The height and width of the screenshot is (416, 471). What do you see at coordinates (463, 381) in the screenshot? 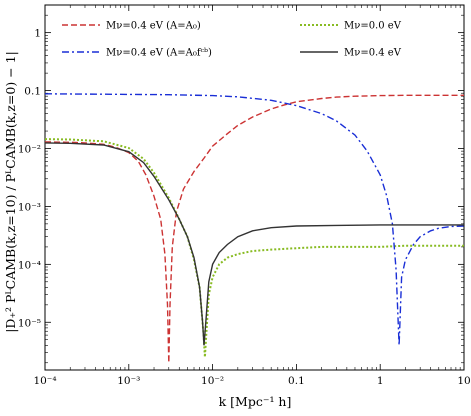
I see `x-tick-label: 10` at bounding box center [463, 381].